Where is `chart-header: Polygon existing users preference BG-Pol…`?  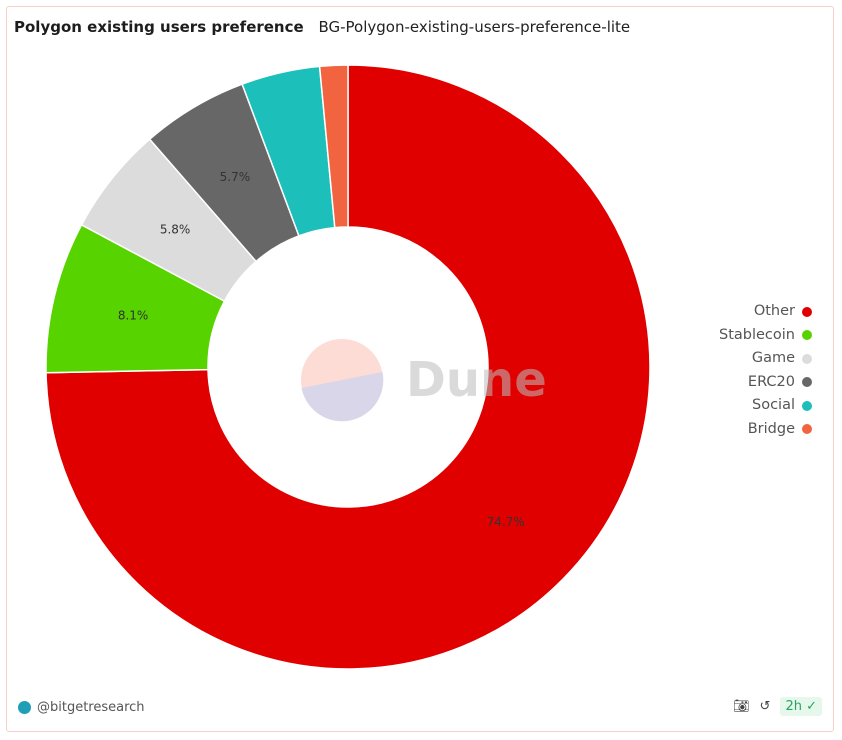 chart-header: Polygon existing users preference BG-Pol… is located at coordinates (322, 27).